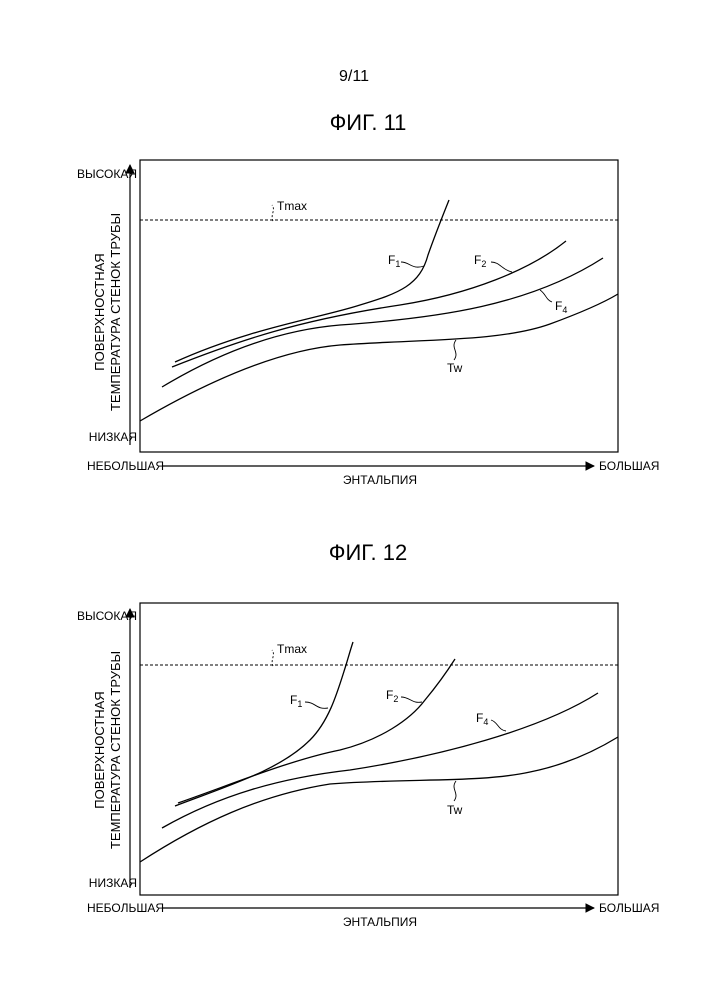 This screenshot has height=1000, width=707. I want to click on figure-11-f1-label: F1, so click(394, 261).